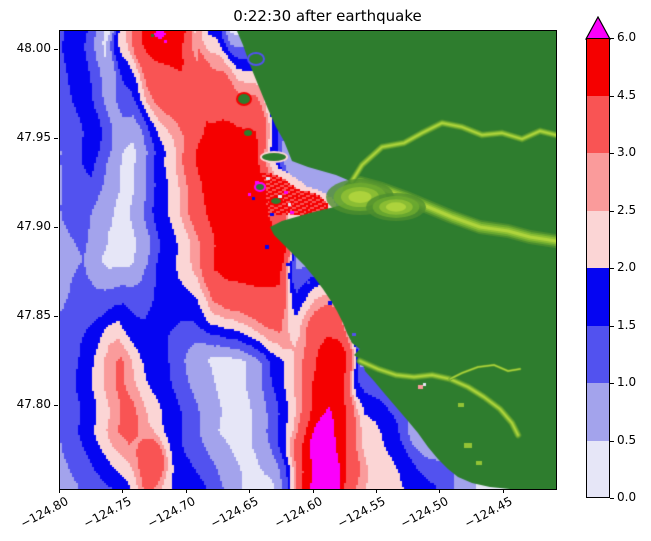 The height and width of the screenshot is (541, 651). Describe the element at coordinates (627, 152) in the screenshot. I see `colorbar-tick-label: 3.0` at that location.